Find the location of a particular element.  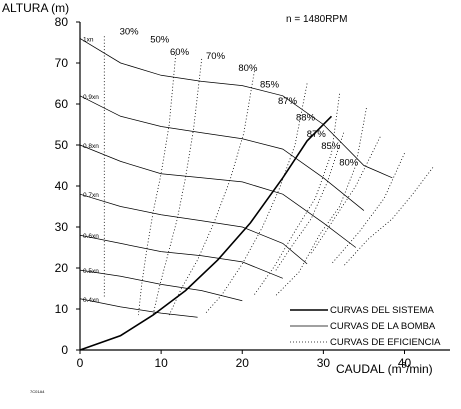

x-axis-title-suffix: /min) is located at coordinates (419, 369).